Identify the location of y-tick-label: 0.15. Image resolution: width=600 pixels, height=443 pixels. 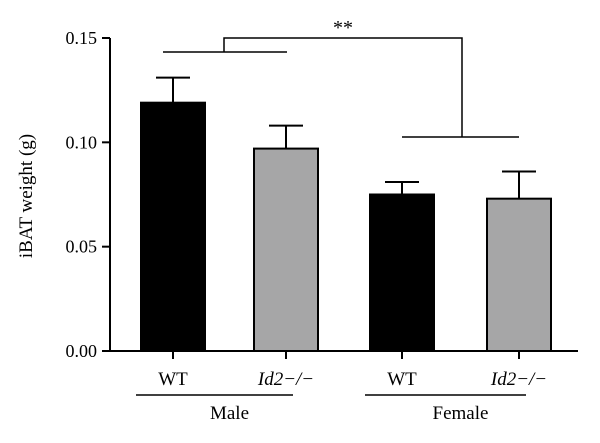
(82, 38).